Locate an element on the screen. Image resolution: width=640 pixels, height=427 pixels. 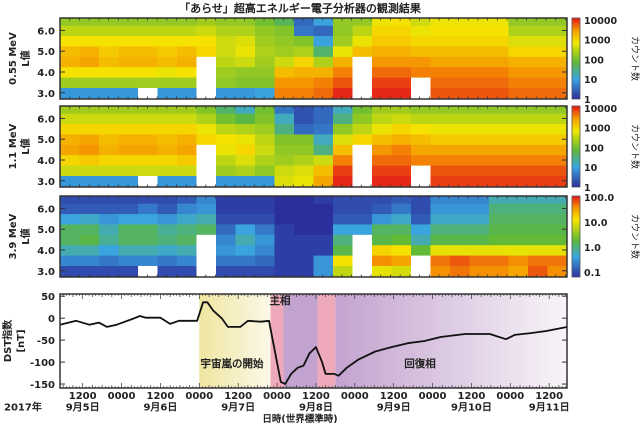
date-label: 9月6日 is located at coordinates (160, 408).